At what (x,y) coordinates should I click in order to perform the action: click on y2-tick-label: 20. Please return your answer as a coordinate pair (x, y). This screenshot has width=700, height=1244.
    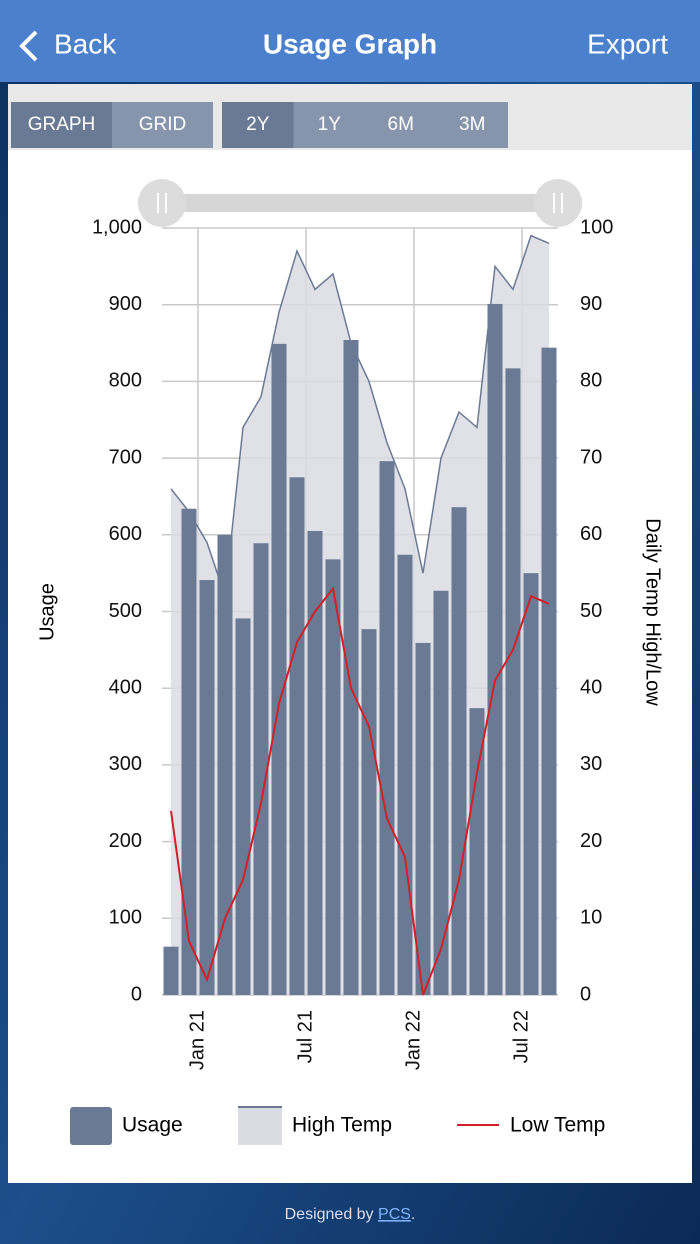
    Looking at the image, I should click on (591, 841).